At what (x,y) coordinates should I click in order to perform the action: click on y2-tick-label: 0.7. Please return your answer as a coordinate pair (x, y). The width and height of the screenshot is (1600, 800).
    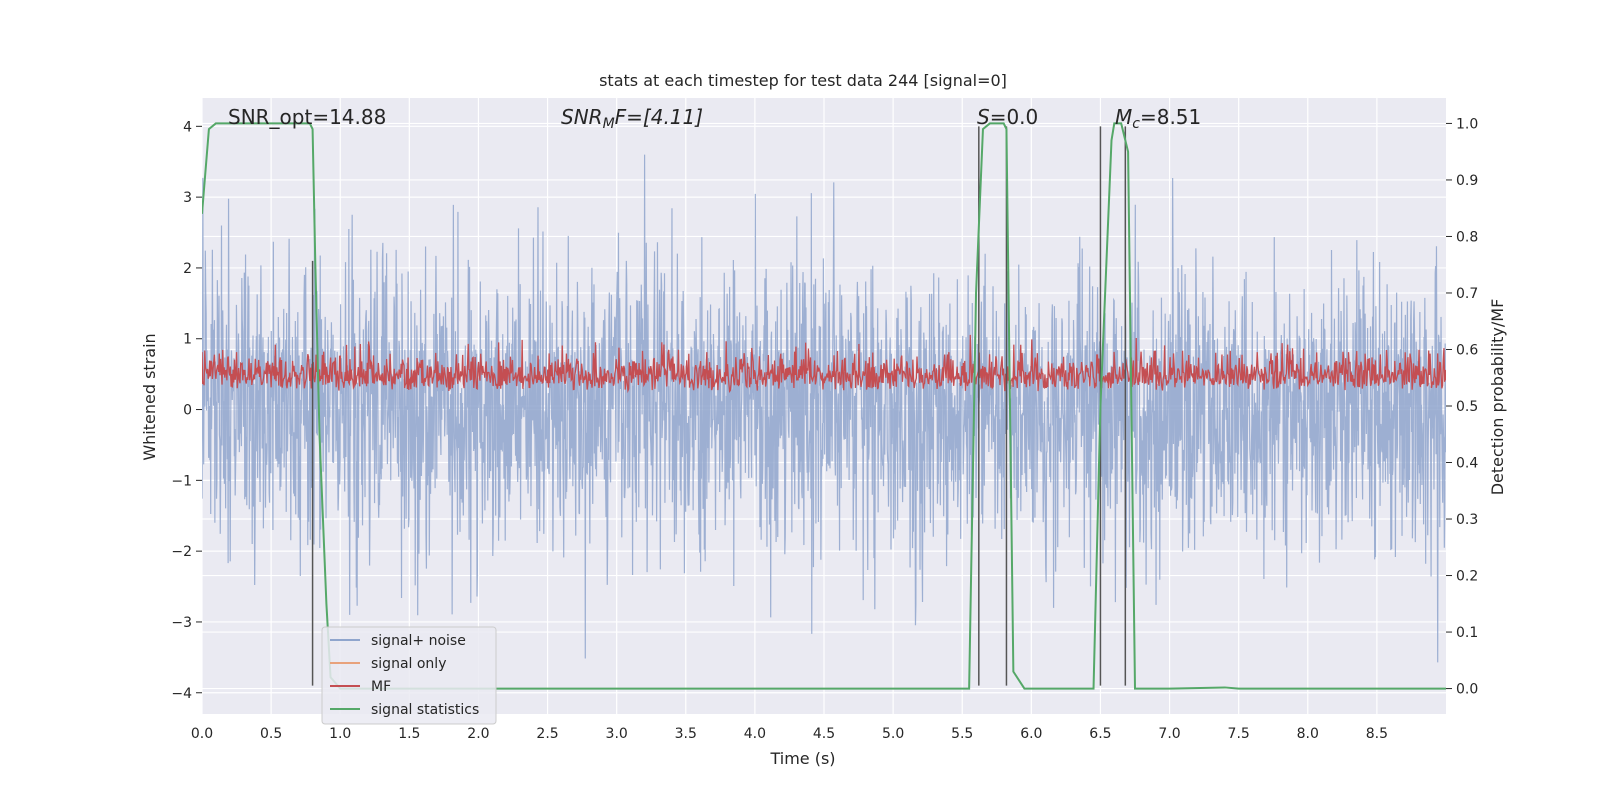
    Looking at the image, I should click on (1467, 294).